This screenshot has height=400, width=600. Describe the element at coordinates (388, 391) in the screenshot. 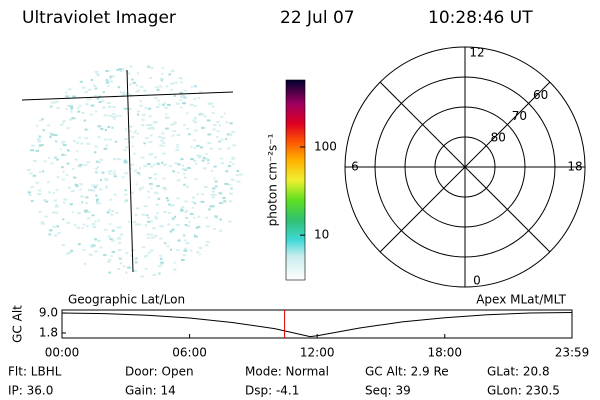

I see `info-text: Seq: 39` at that location.